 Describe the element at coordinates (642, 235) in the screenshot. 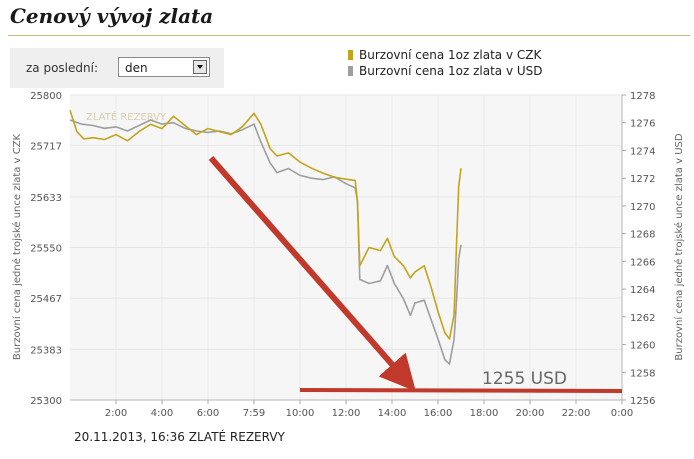

I see `y-tick-right-label-6: 1268` at that location.